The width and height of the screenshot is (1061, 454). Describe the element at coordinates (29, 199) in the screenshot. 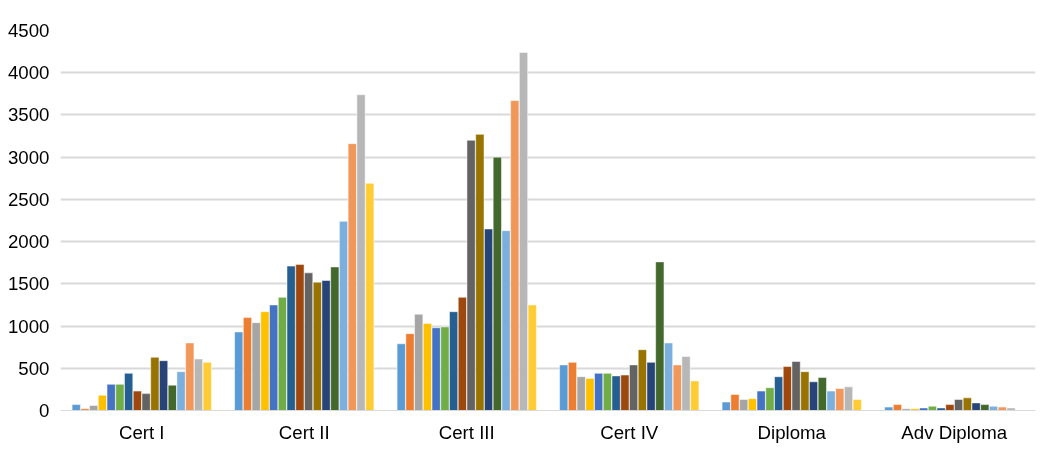

I see `y-tick-label: 2500` at that location.